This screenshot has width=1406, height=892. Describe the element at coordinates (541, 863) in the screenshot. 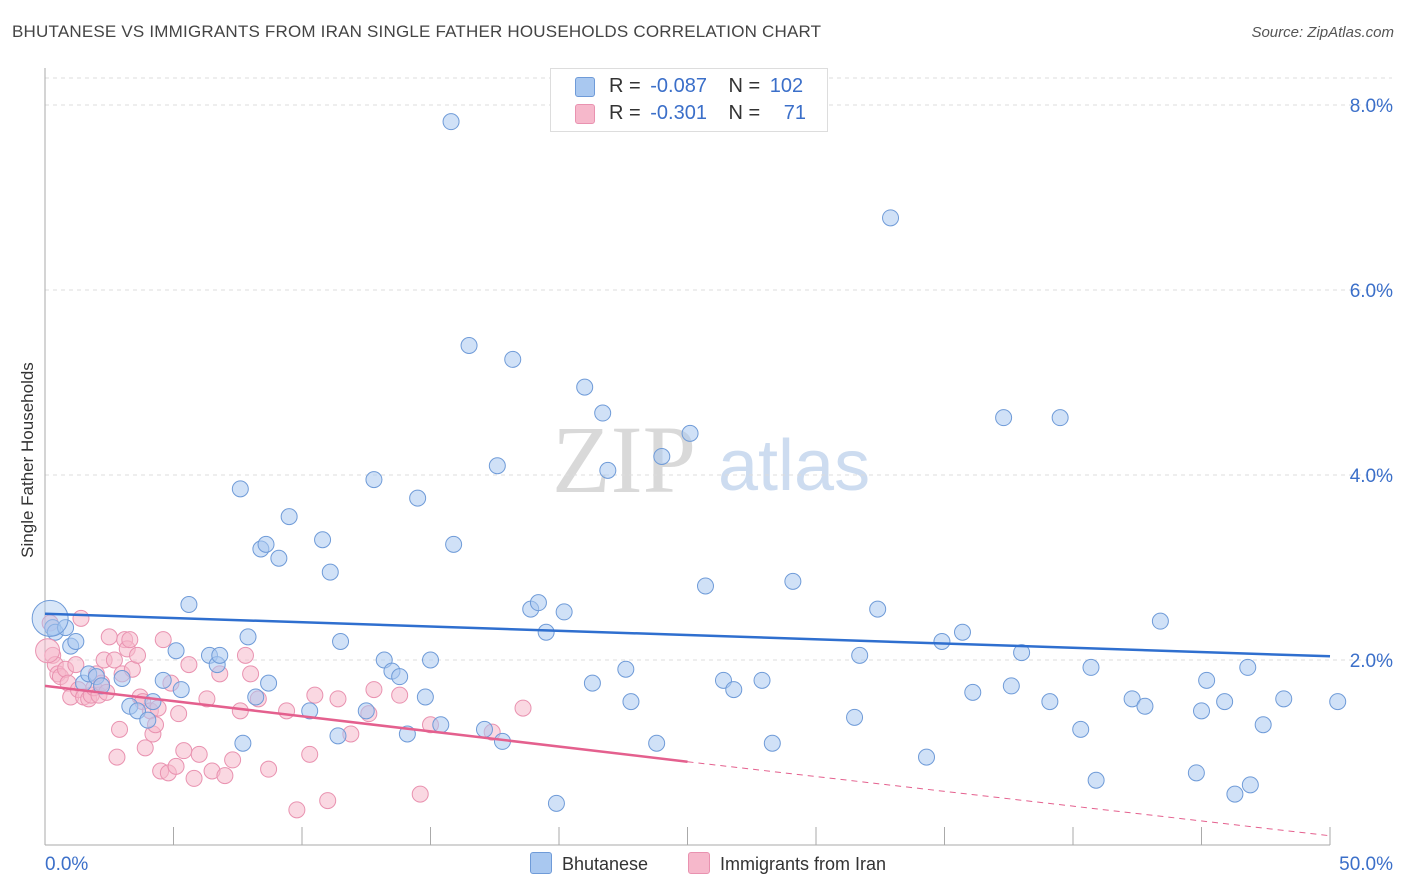

I see `legend-swatch-blue` at that location.